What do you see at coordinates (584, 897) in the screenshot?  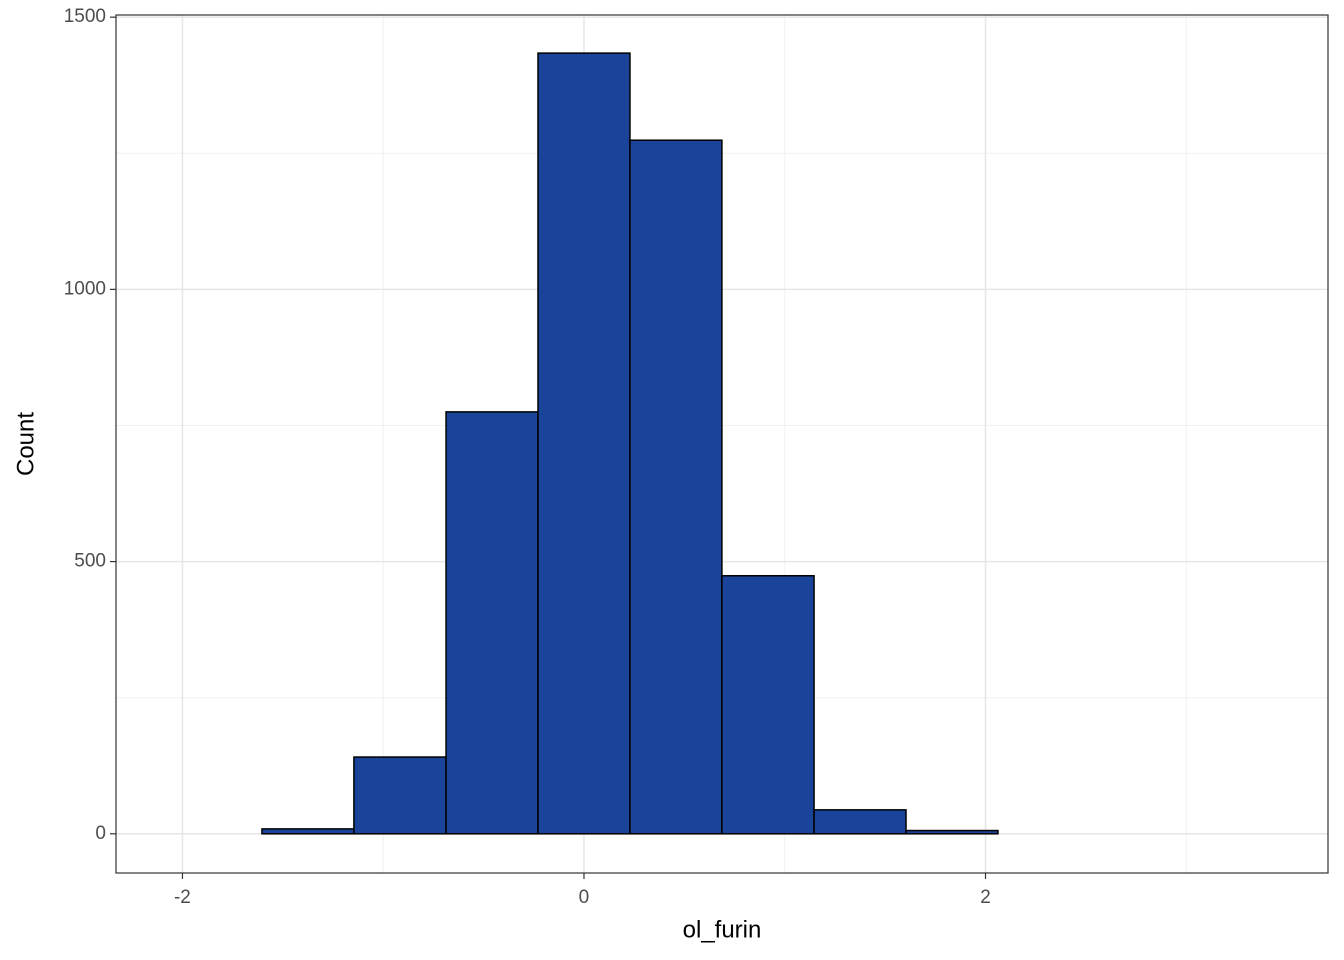 I see `x-tick-label: 0` at bounding box center [584, 897].